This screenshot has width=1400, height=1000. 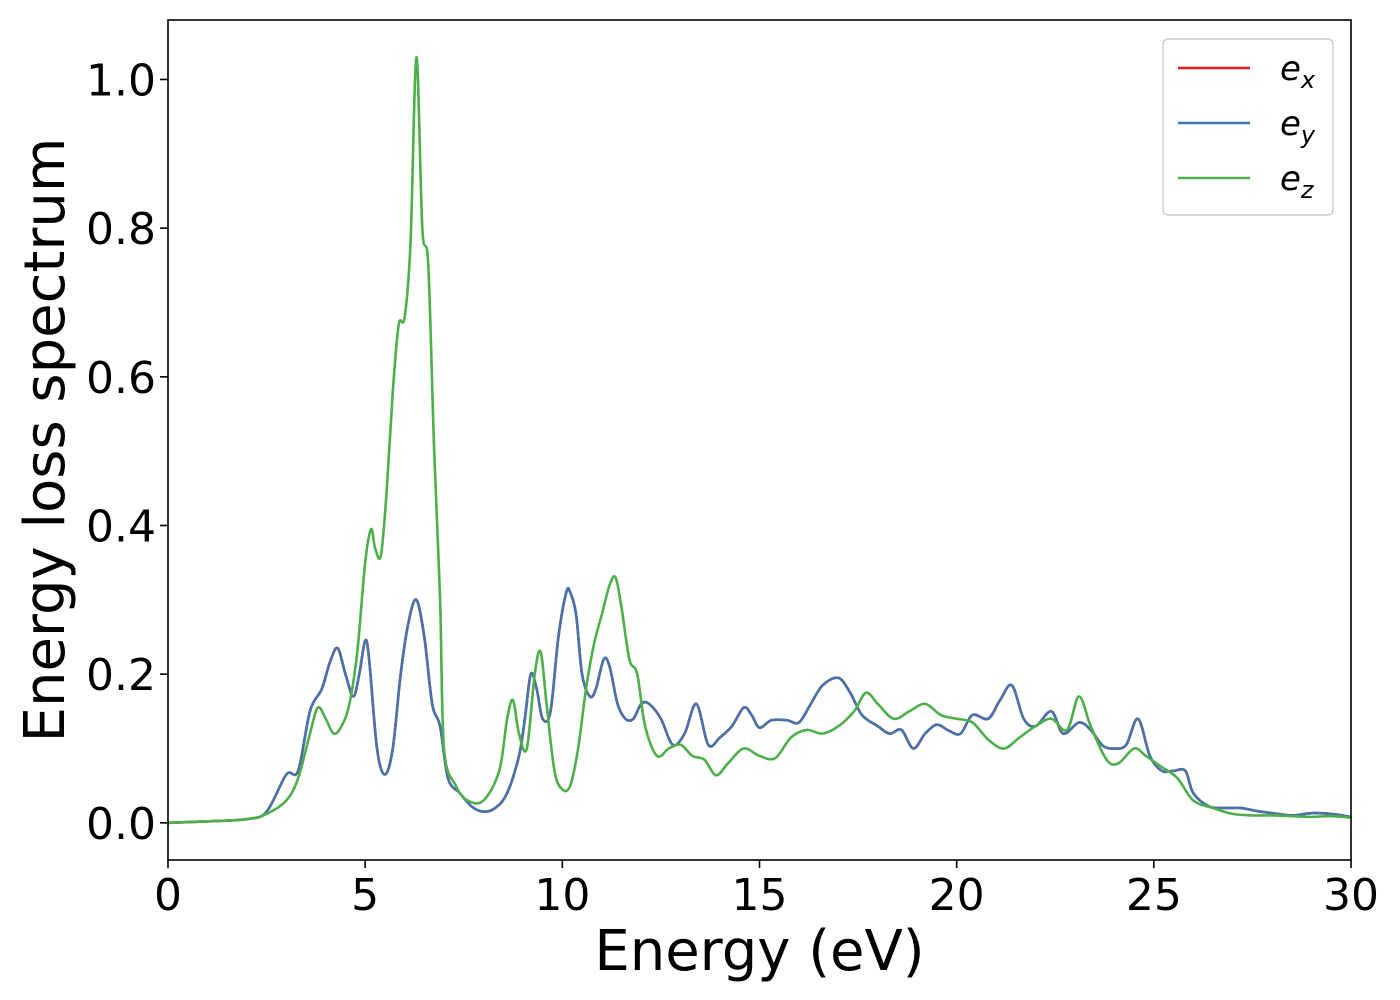 I want to click on y-tick-label: 0.0, so click(x=121, y=824).